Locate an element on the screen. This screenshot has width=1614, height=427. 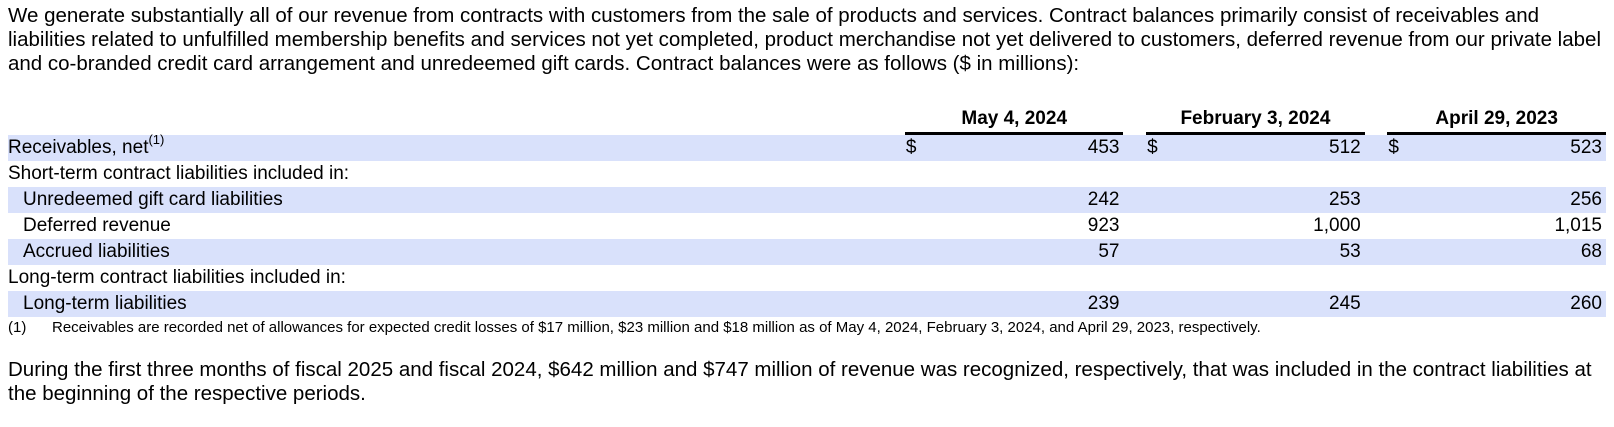
row-label: Long-term liabilities is located at coordinates (456, 304).